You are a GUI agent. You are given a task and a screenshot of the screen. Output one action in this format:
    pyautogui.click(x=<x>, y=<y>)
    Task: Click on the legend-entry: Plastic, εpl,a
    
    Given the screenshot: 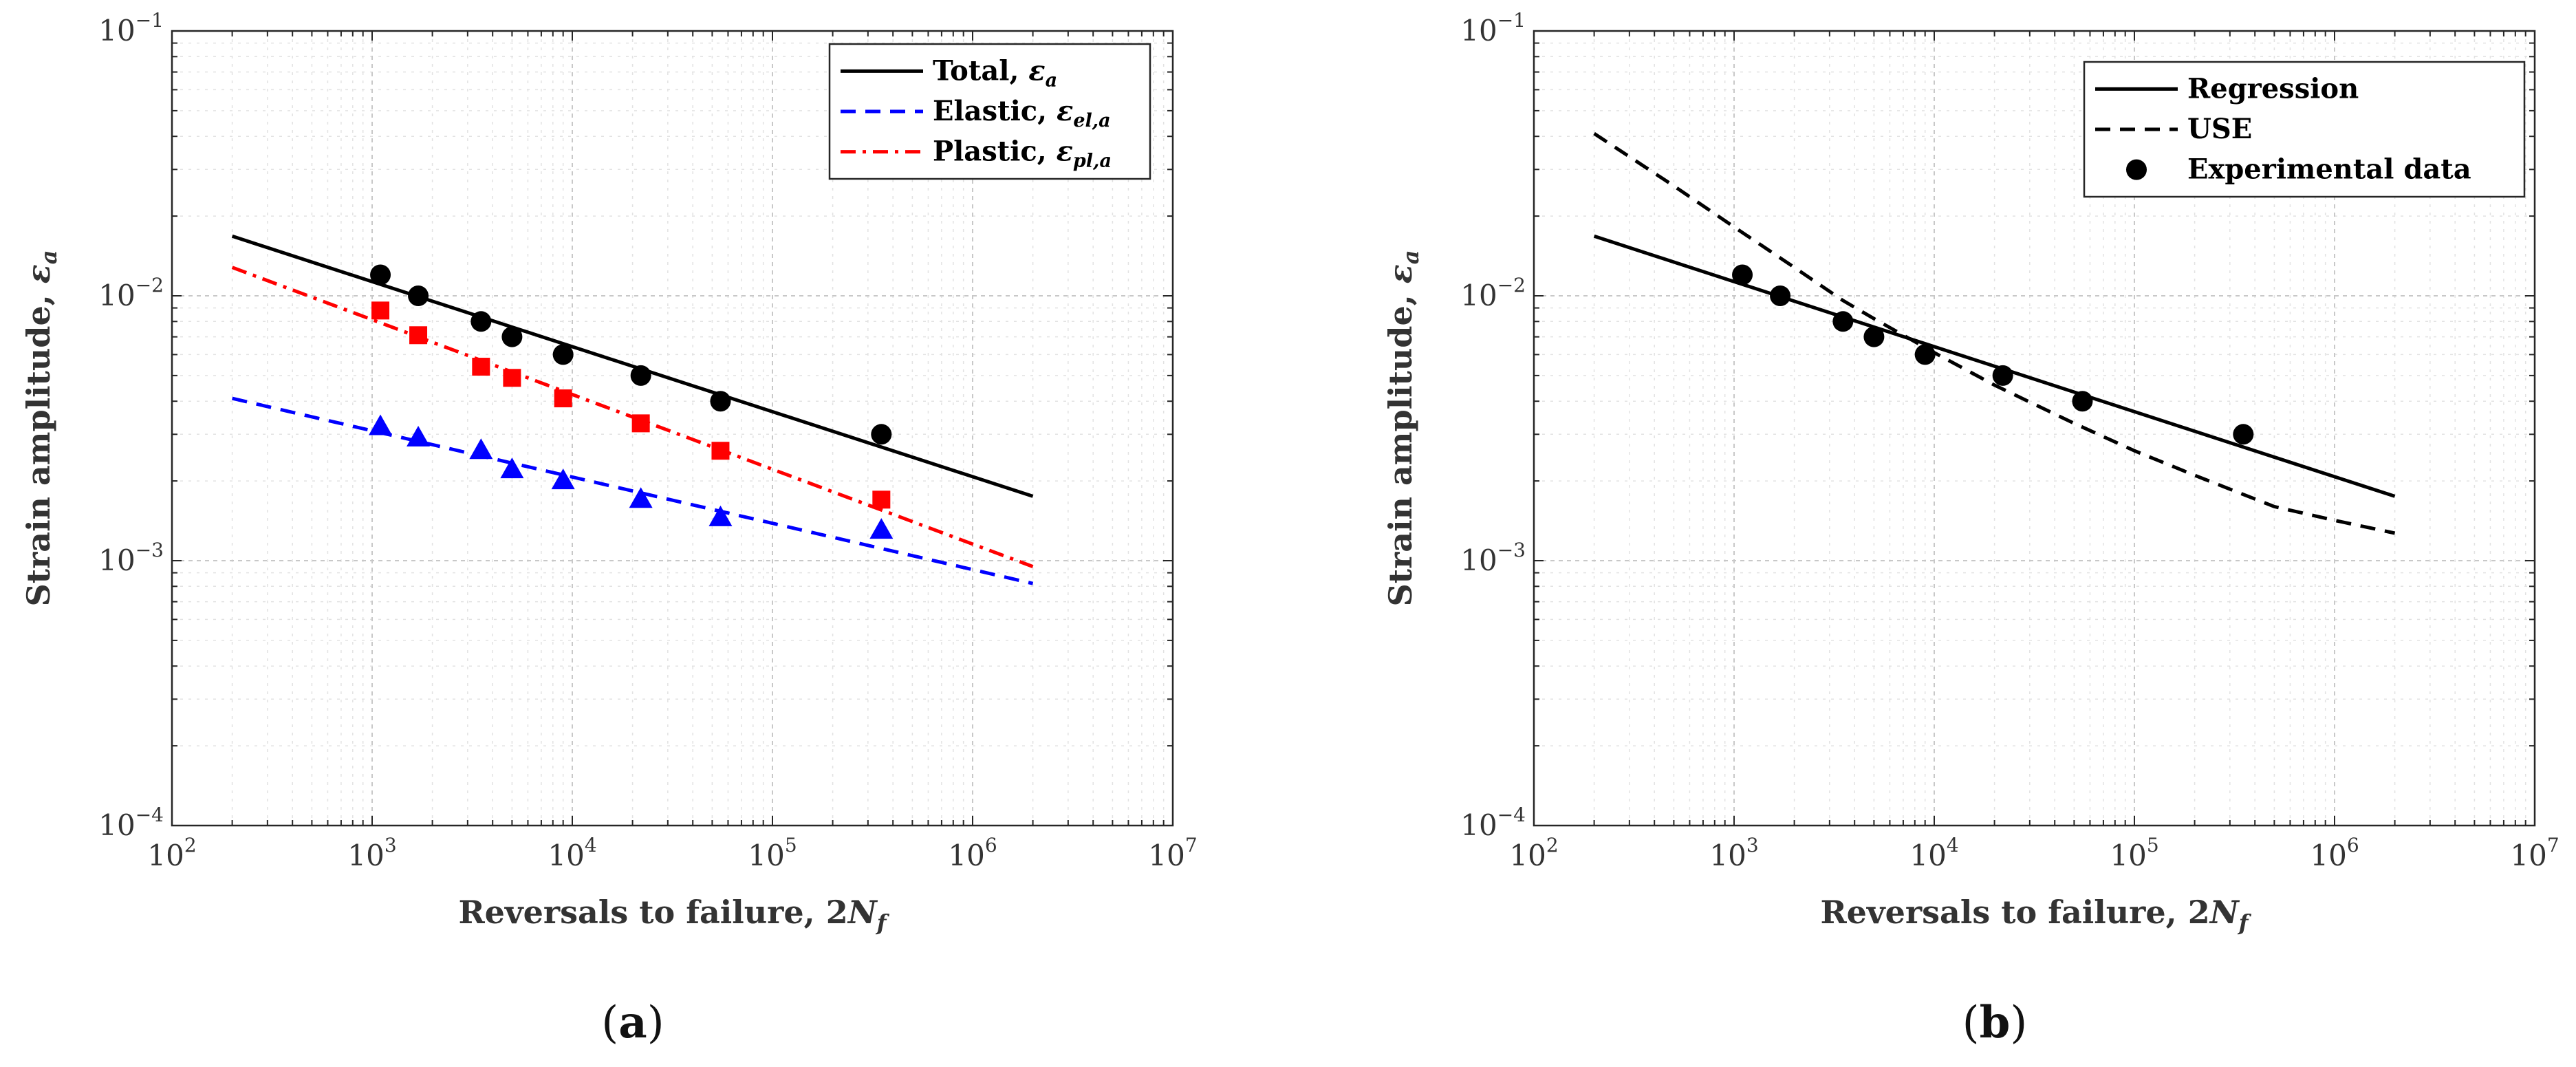 What is the action you would take?
    pyautogui.click(x=1022, y=154)
    